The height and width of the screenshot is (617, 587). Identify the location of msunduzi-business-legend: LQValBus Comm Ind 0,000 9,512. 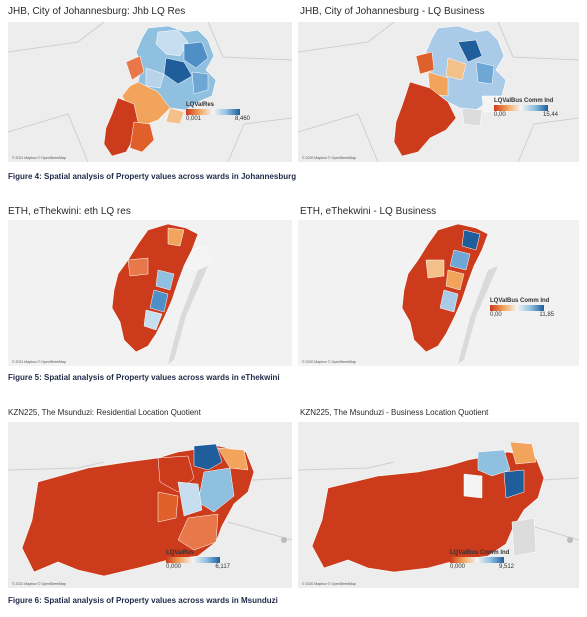
(482, 560).